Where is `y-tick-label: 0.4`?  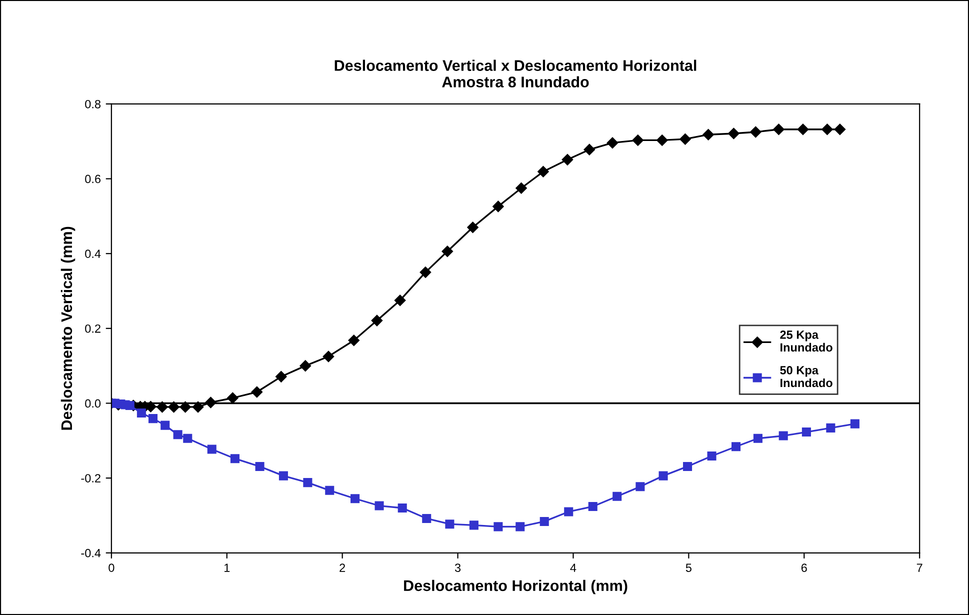 y-tick-label: 0.4 is located at coordinates (93, 254).